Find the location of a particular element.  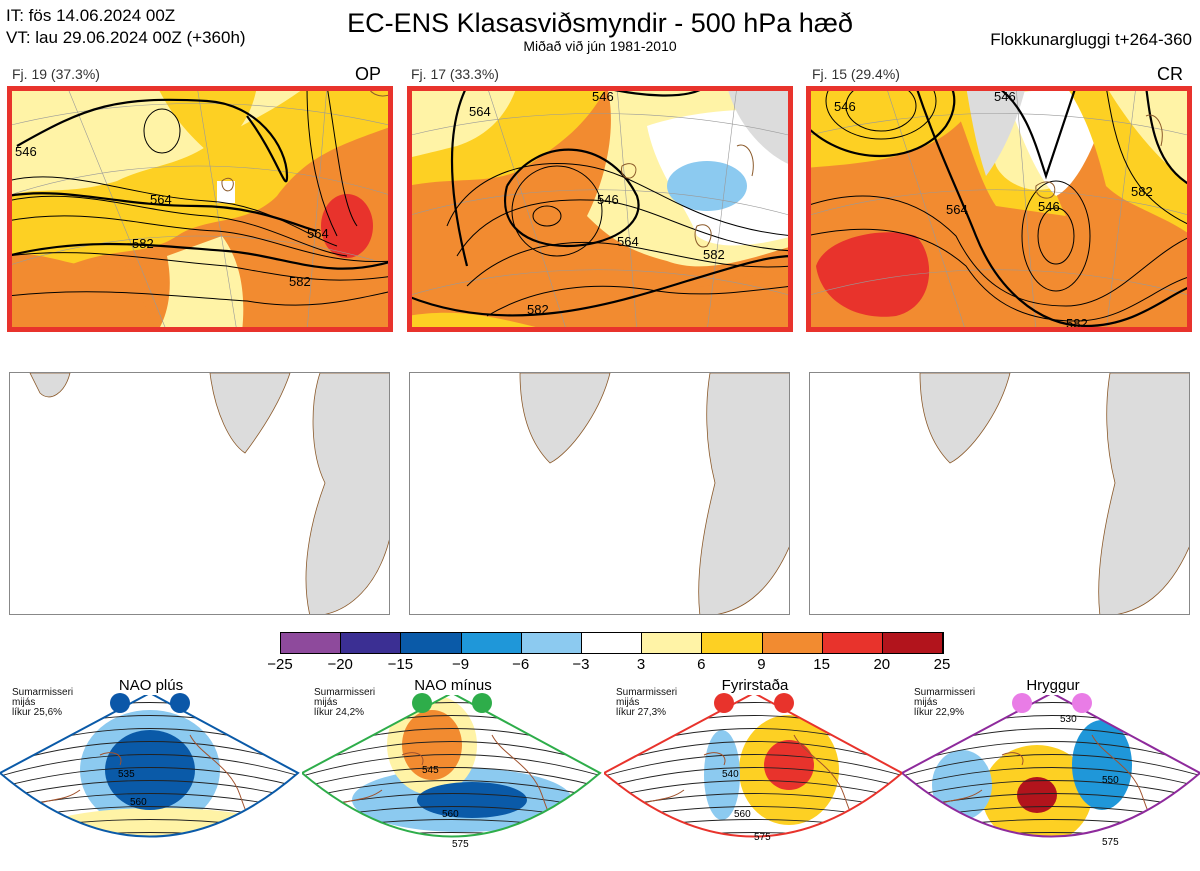

colorbar-tick-label: −9 is located at coordinates (460, 664).